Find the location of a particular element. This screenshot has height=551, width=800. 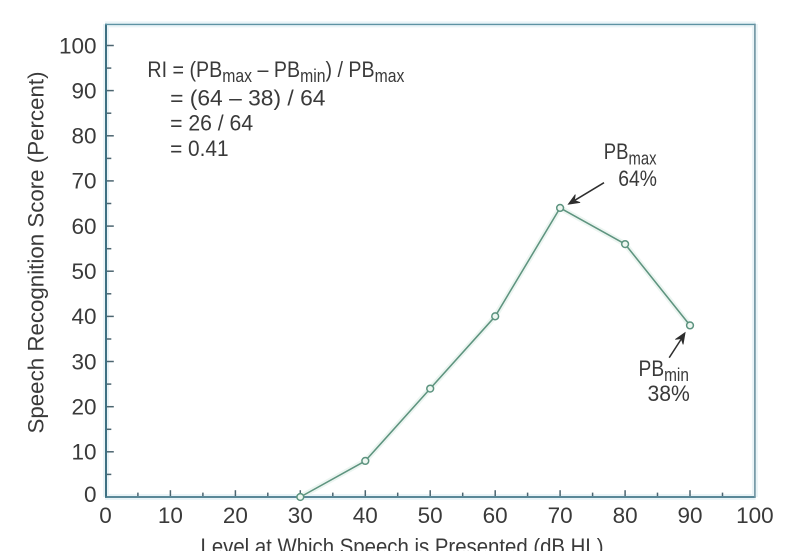

svg-text: PBmin is located at coordinates (664, 370).